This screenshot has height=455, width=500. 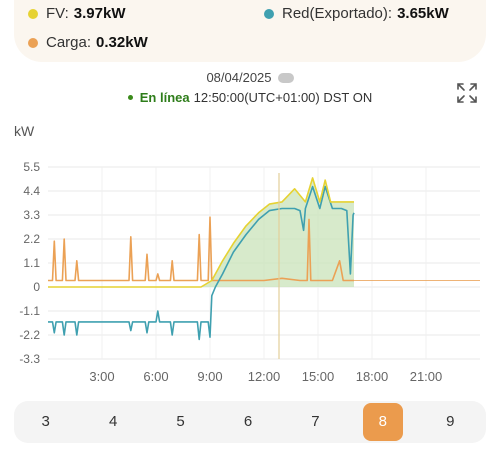 I want to click on legend-load: Carga: 0.32kW, so click(x=88, y=42).